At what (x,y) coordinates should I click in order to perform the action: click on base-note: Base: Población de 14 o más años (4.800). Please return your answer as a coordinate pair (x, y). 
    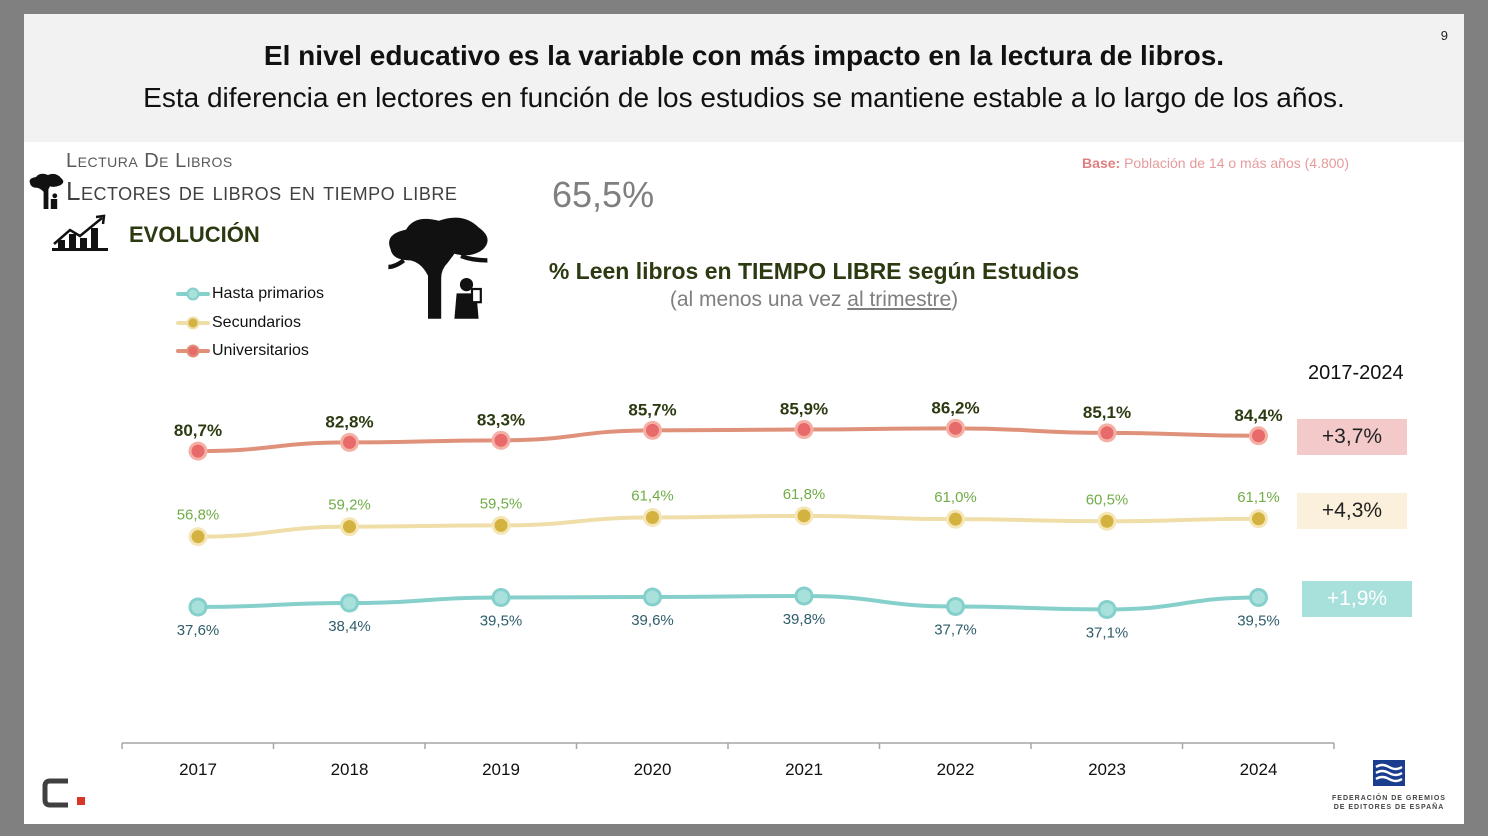
    Looking at the image, I should click on (1215, 163).